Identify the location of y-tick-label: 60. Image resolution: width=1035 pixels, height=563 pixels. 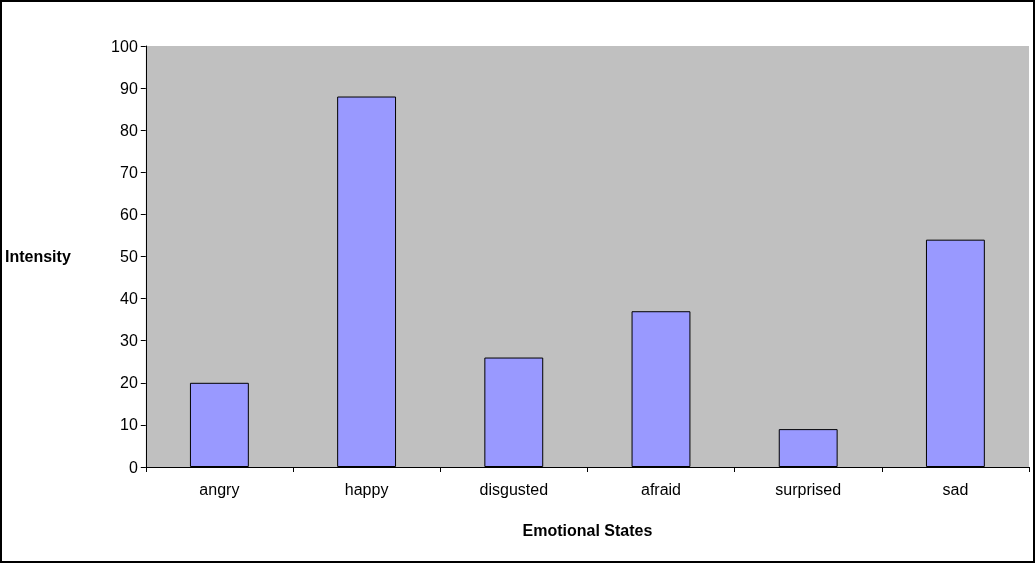
(128, 214).